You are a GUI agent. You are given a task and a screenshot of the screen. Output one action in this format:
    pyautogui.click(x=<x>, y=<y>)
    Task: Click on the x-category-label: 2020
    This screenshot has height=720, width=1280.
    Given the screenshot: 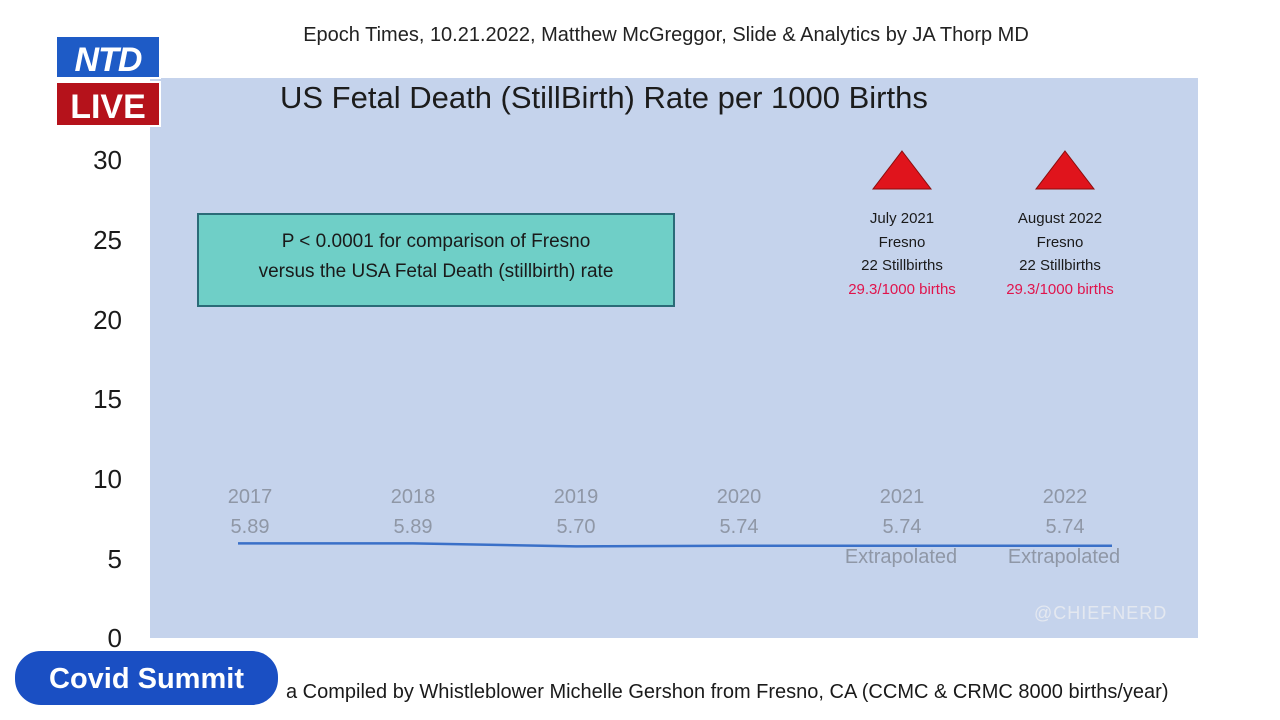 What is the action you would take?
    pyautogui.click(x=739, y=497)
    